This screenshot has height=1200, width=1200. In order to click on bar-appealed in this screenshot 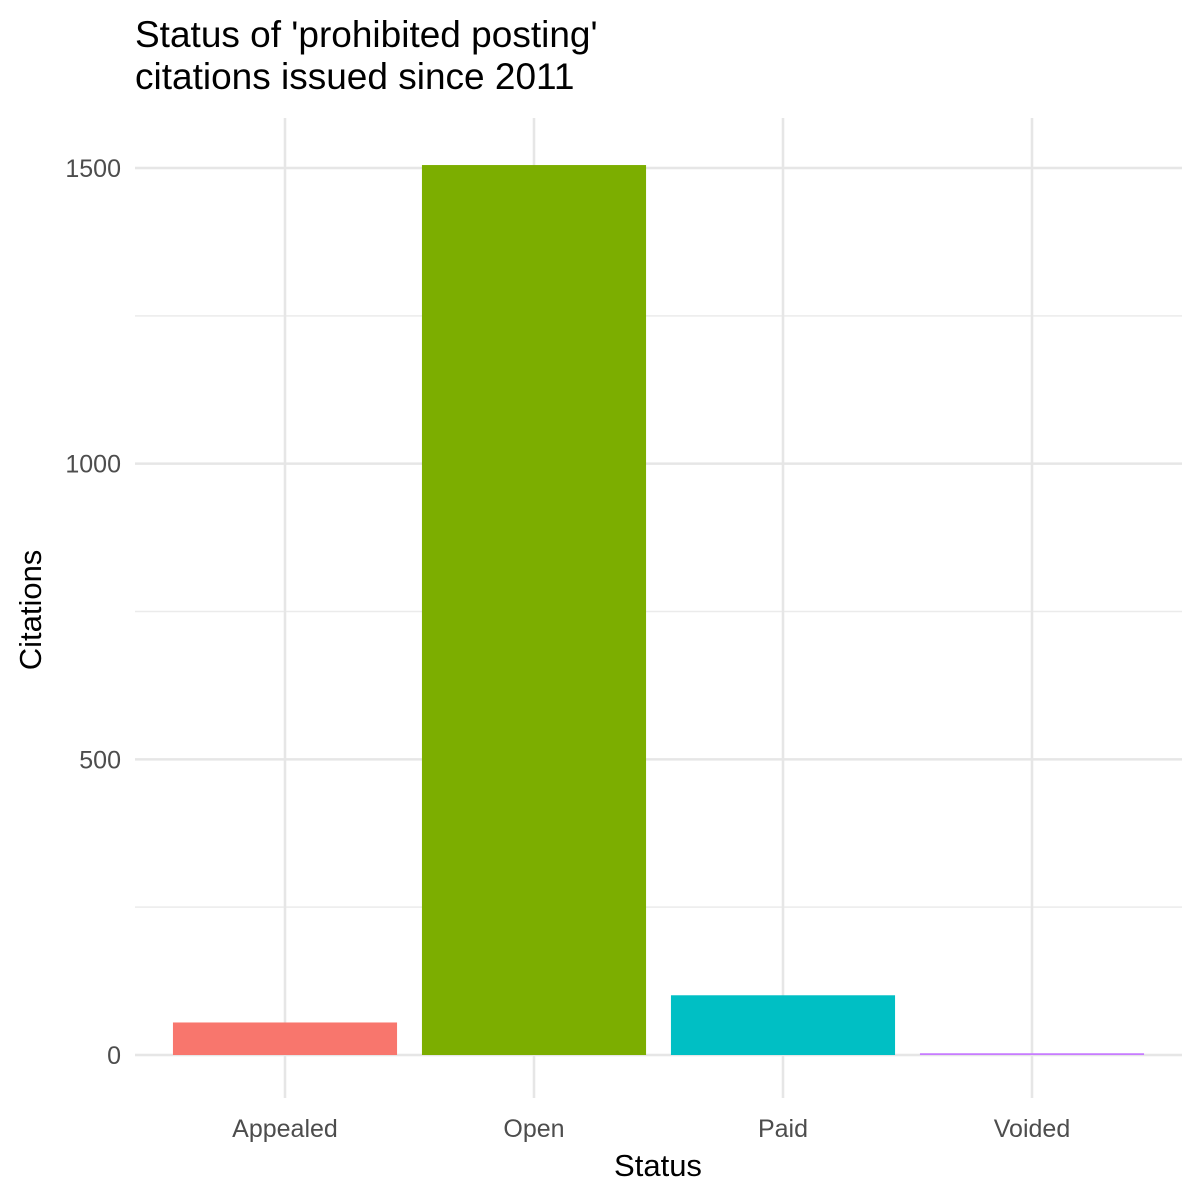, I will do `click(285, 1038)`.